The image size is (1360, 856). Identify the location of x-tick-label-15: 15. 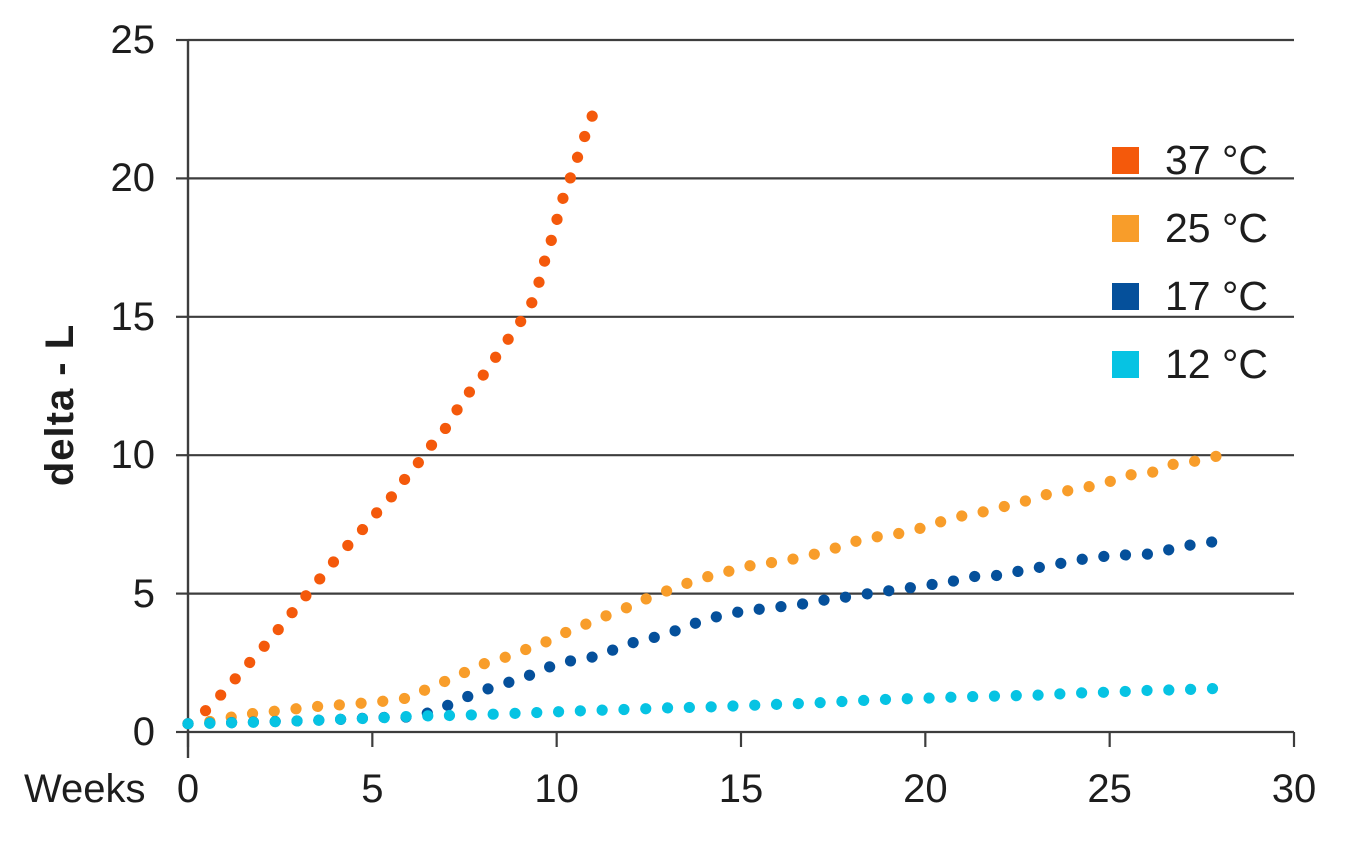
(741, 789).